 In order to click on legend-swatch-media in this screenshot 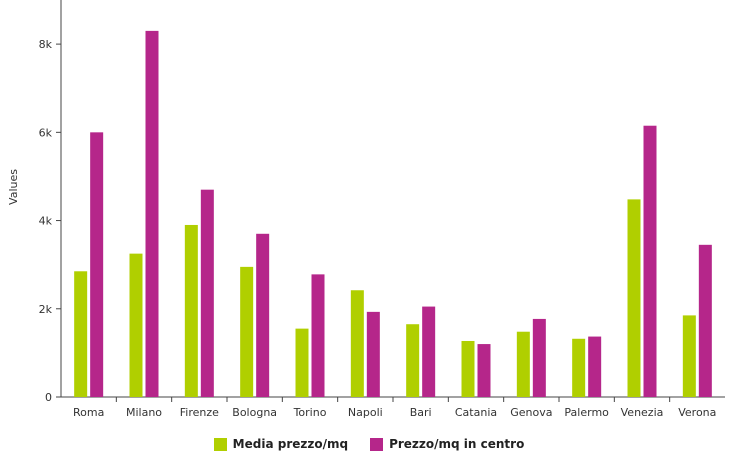, I will do `click(220, 444)`.